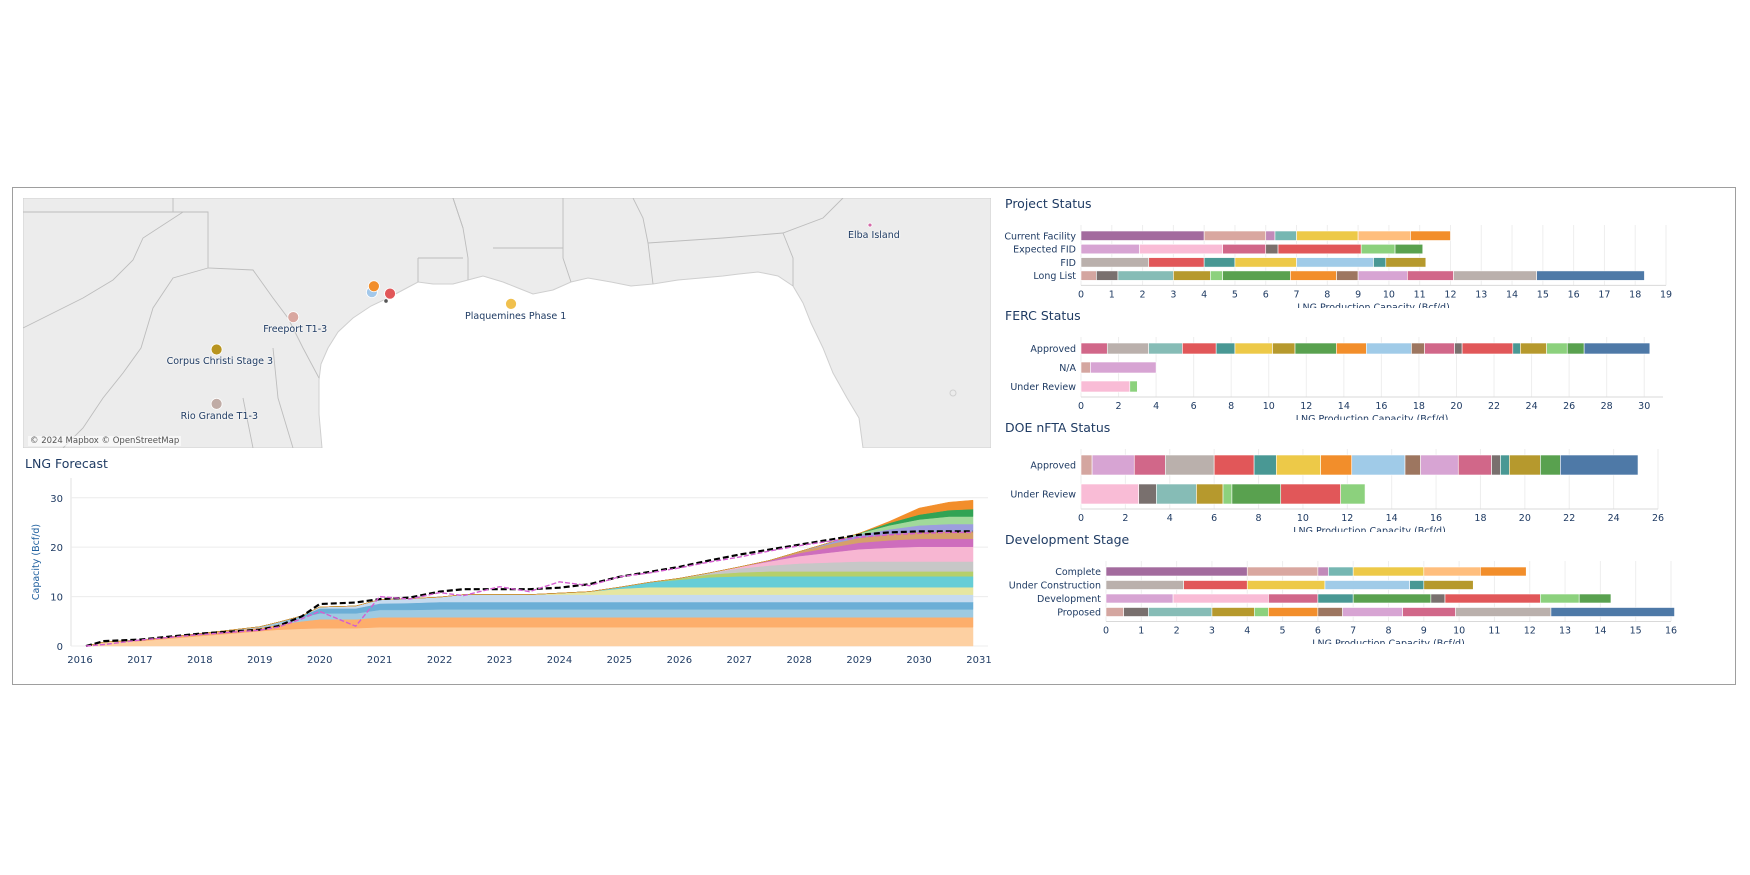 The width and height of the screenshot is (1750, 875). Describe the element at coordinates (1644, 406) in the screenshot. I see `status-x-tick: 30` at that location.